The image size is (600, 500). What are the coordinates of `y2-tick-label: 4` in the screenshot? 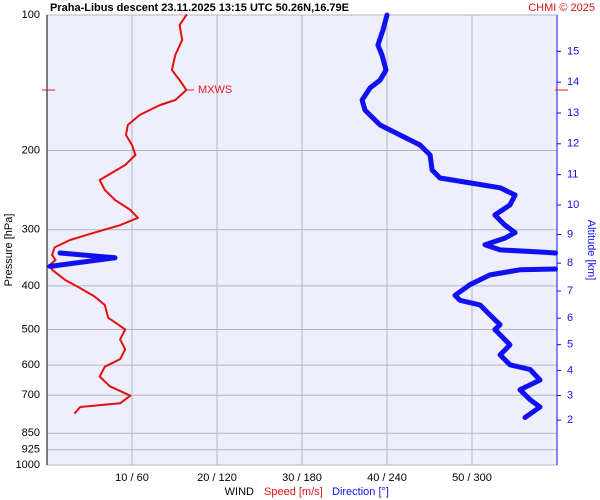 It's located at (570, 370).